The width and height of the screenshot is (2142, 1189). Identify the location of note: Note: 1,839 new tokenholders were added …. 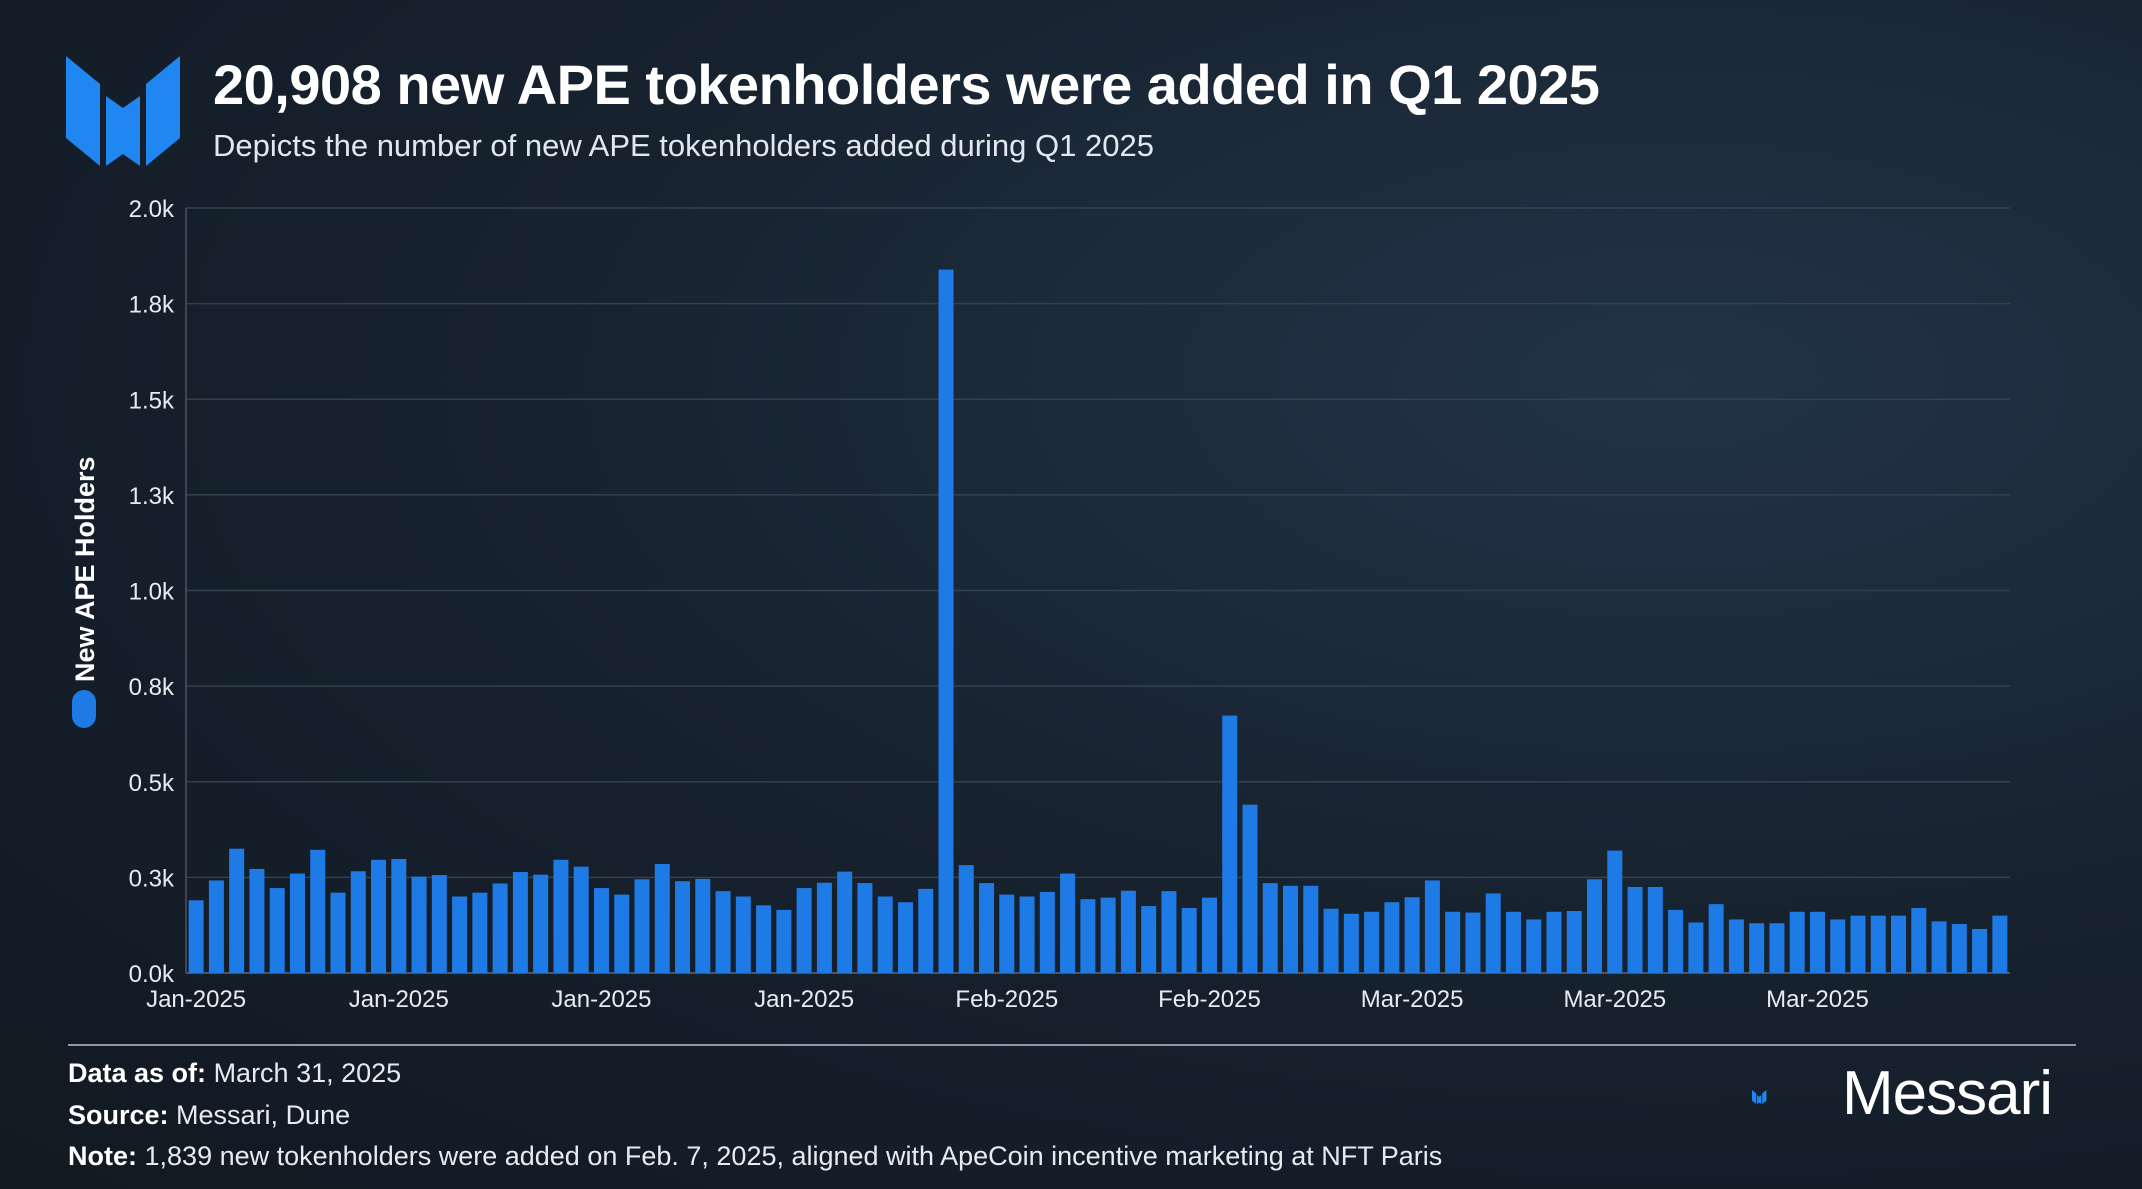
(755, 1156).